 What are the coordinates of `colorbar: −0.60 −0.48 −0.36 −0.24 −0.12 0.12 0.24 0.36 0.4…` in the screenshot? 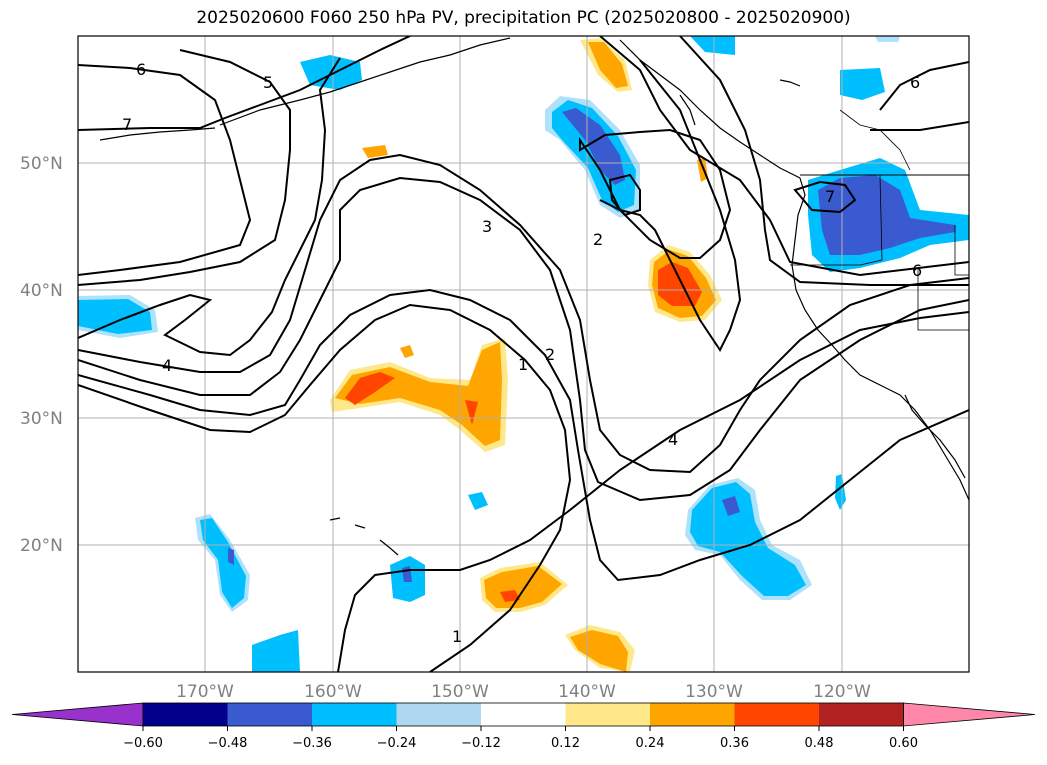 It's located at (523, 726).